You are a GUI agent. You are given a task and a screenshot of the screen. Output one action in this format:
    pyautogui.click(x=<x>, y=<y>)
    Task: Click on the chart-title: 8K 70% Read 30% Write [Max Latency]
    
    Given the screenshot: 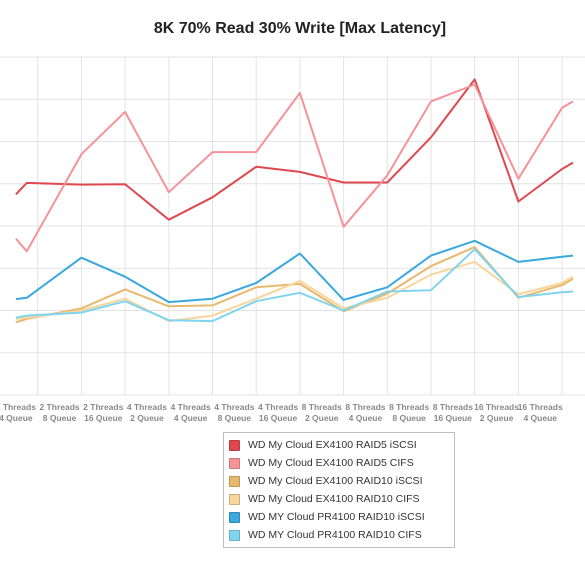 What is the action you would take?
    pyautogui.click(x=300, y=28)
    